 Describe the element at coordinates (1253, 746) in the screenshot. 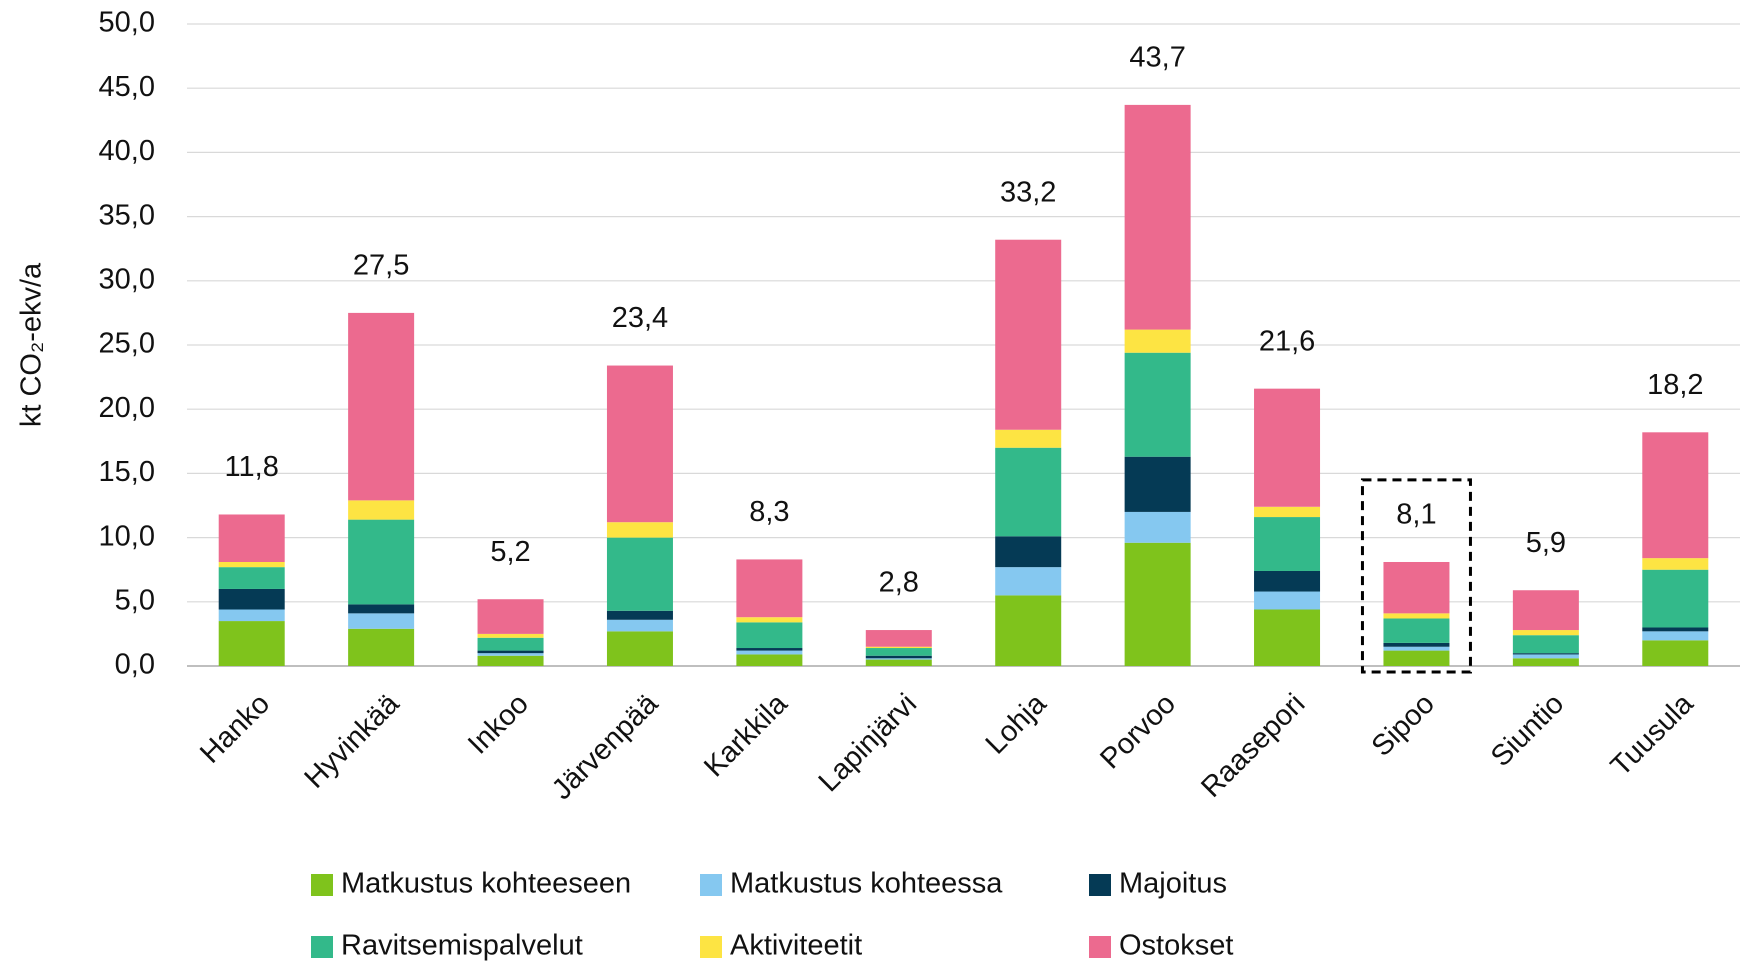

I see `x-tick-label: Raasepori` at that location.